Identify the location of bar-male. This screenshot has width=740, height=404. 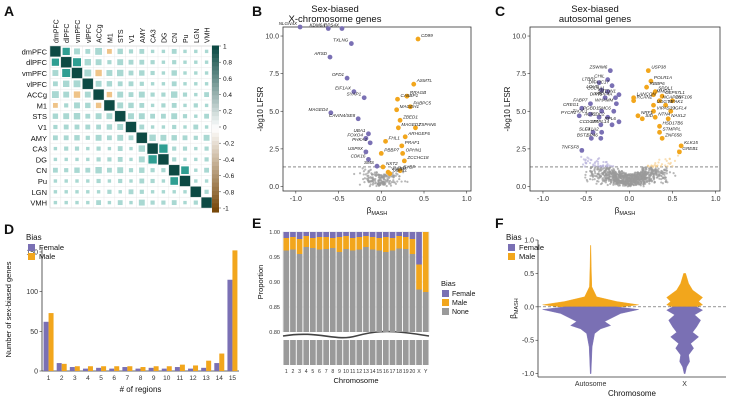
(64, 367).